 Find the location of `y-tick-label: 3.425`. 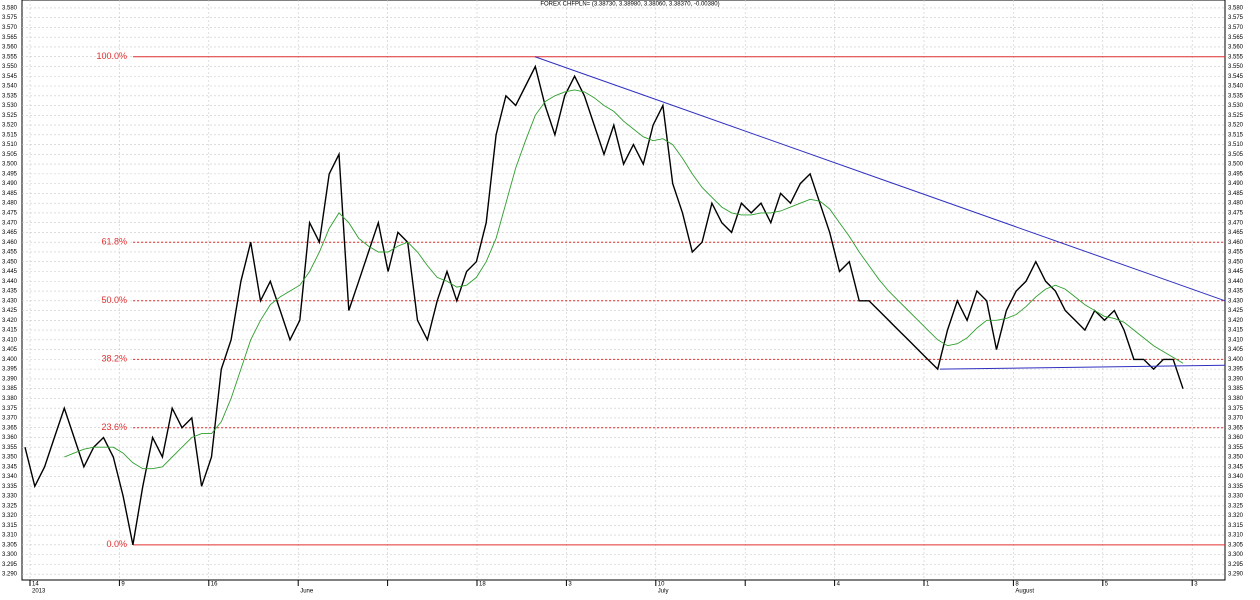

y-tick-label: 3.425 is located at coordinates (10, 311).